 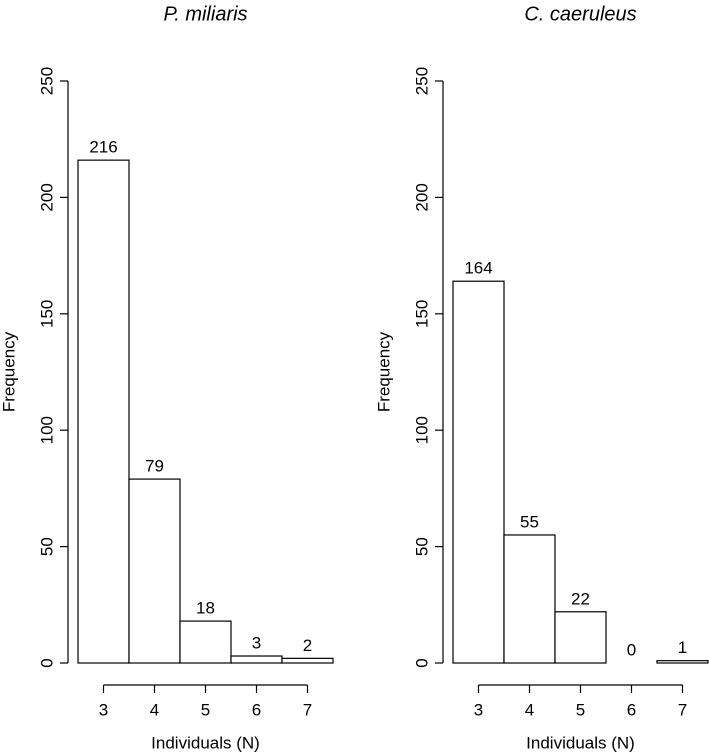 I want to click on data-label: 55, so click(x=529, y=521).